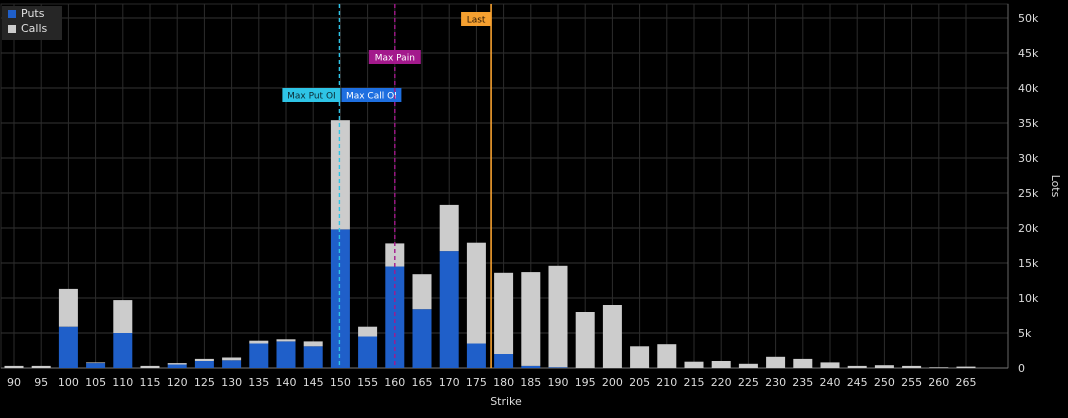 This screenshot has height=418, width=1068. Describe the element at coordinates (530, 382) in the screenshot. I see `x-tick-label: 185` at that location.